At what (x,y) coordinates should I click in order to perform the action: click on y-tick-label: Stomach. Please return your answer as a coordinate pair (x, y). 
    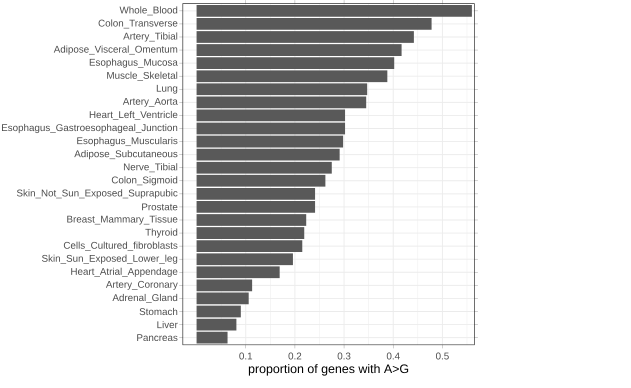
    Looking at the image, I should click on (159, 312).